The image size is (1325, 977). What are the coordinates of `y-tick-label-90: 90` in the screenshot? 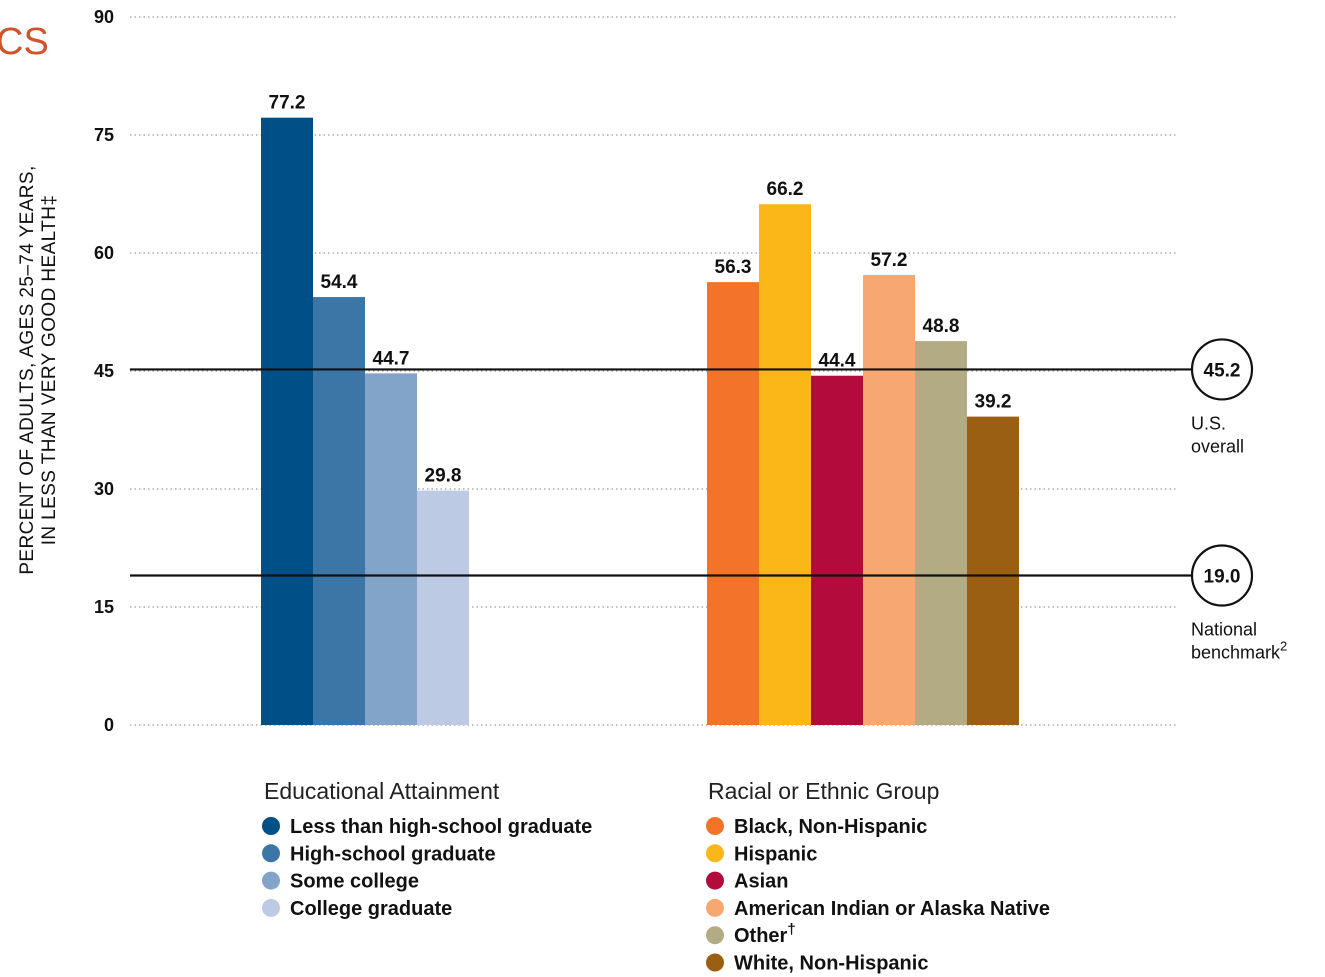 It's located at (104, 17).